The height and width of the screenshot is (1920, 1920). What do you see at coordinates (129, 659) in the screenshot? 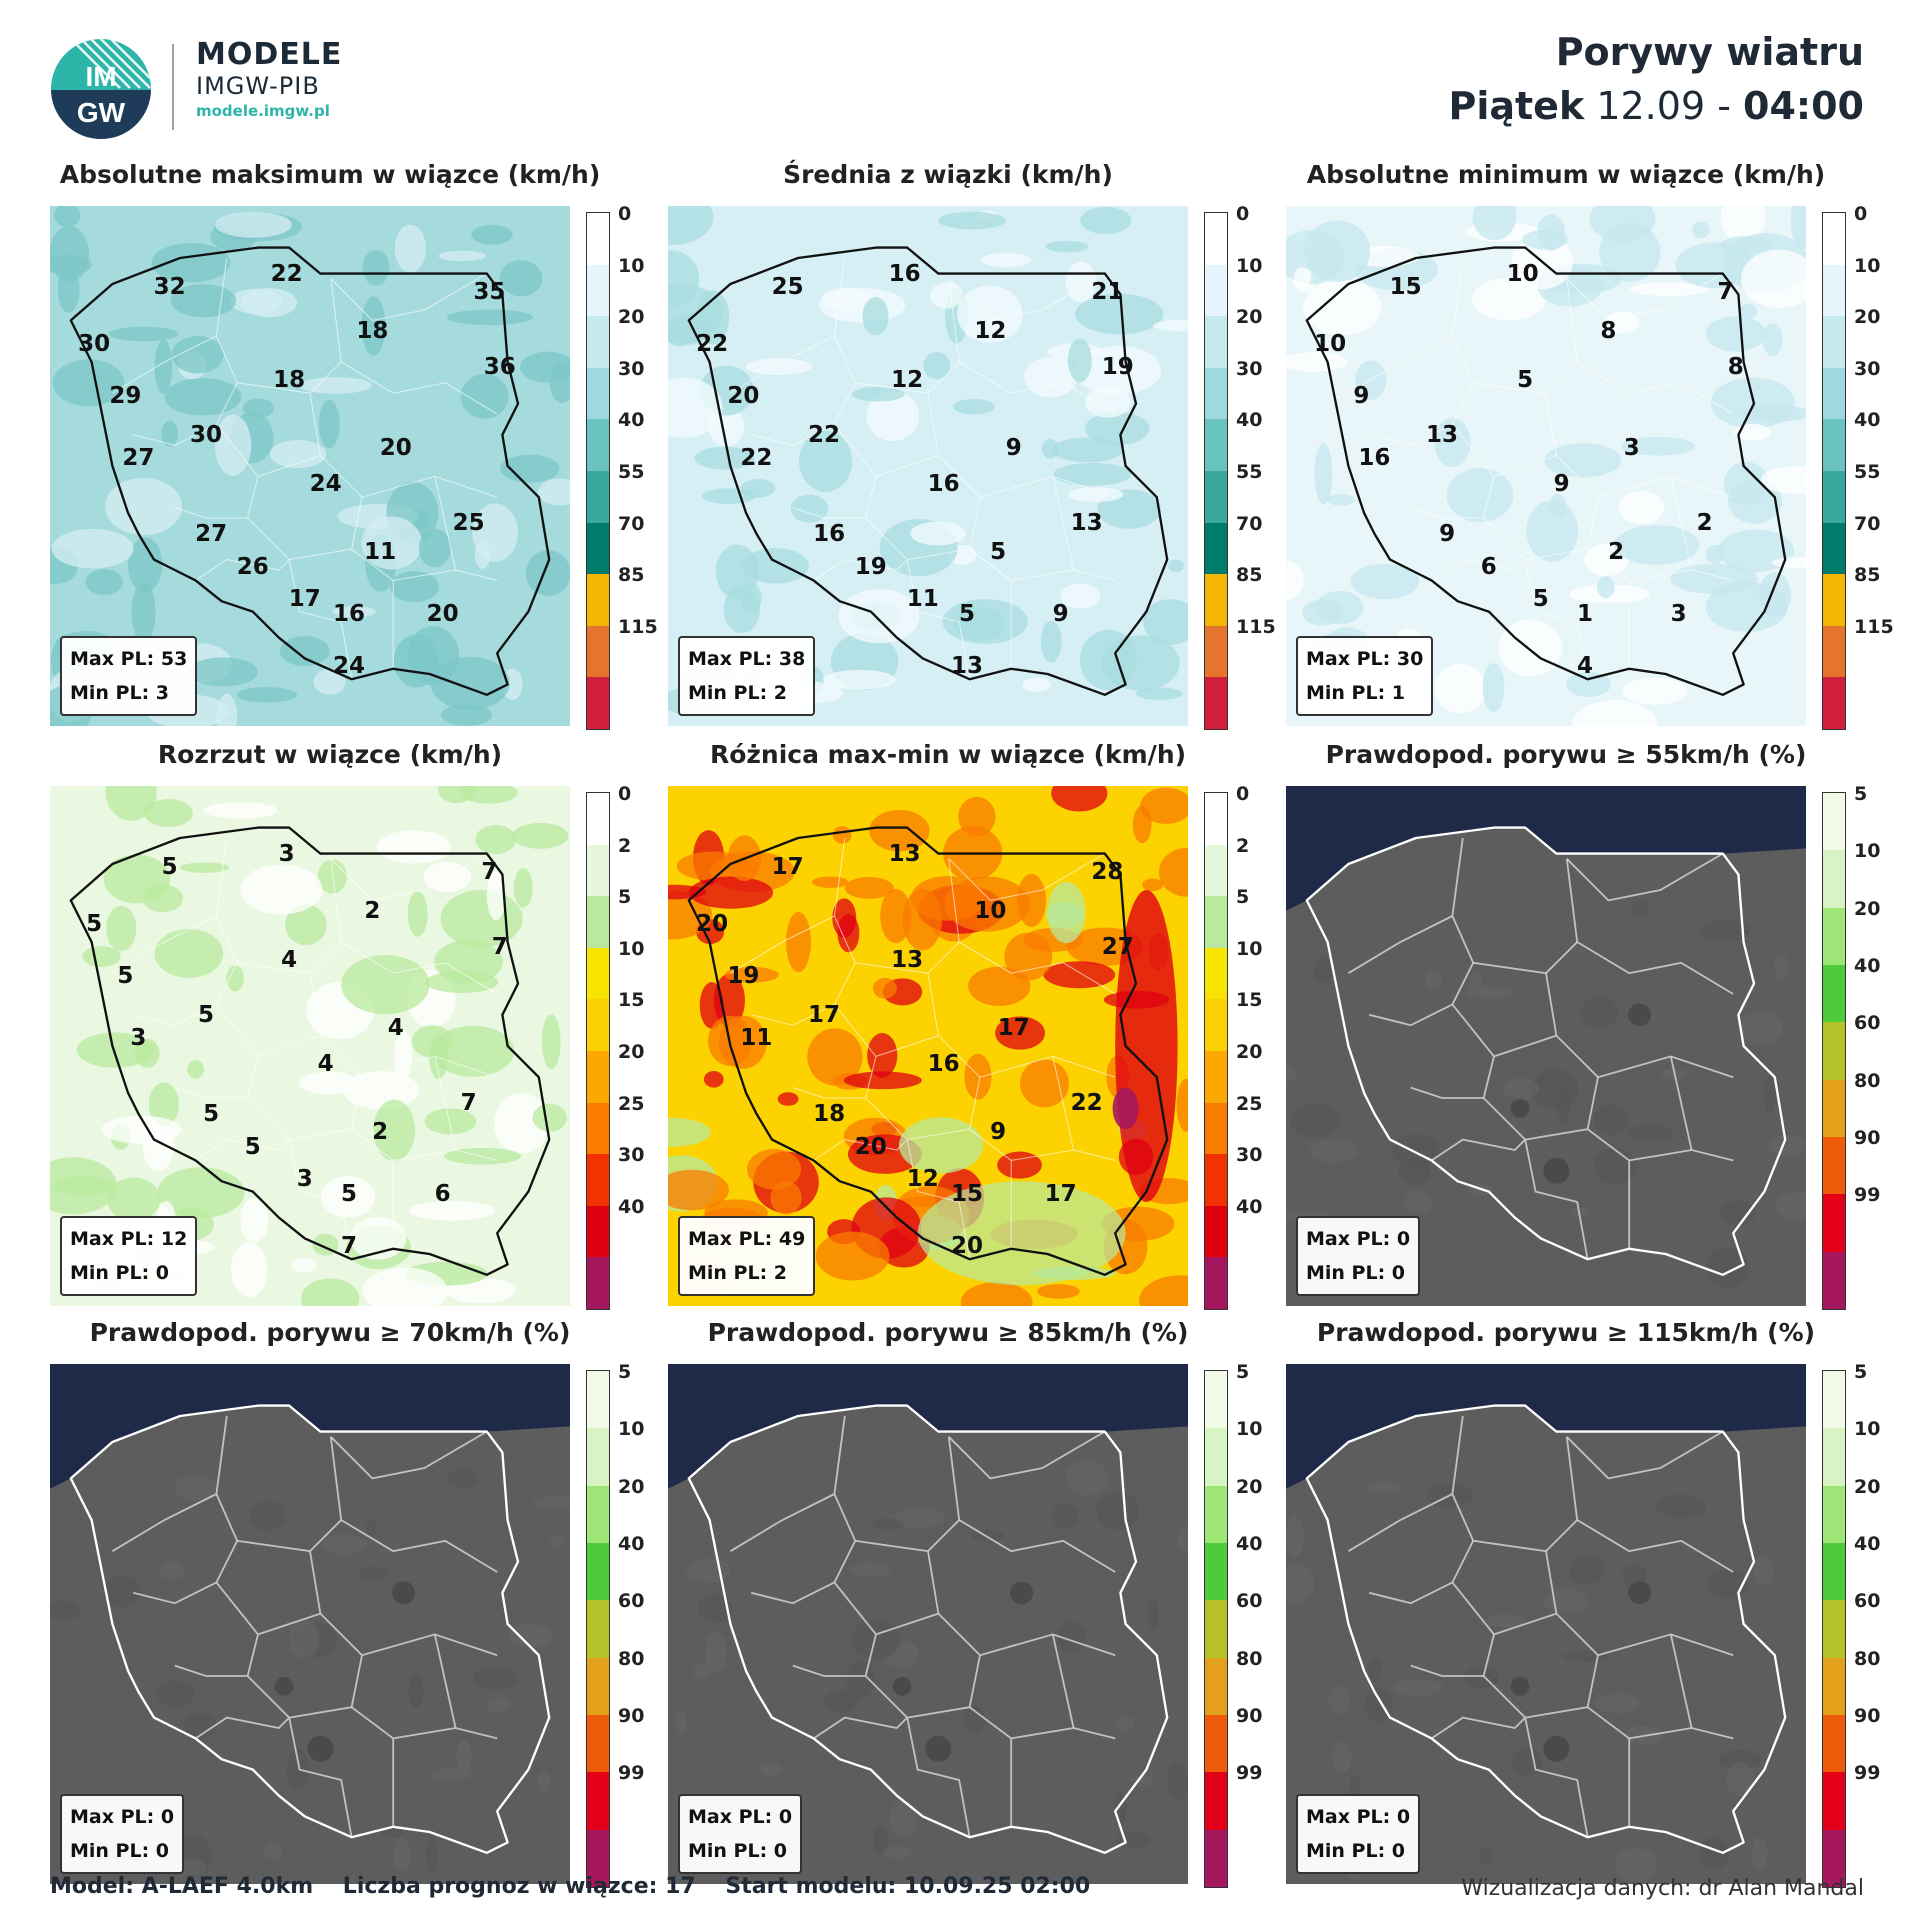
I see `max-pl-value: Max PL: 53` at bounding box center [129, 659].